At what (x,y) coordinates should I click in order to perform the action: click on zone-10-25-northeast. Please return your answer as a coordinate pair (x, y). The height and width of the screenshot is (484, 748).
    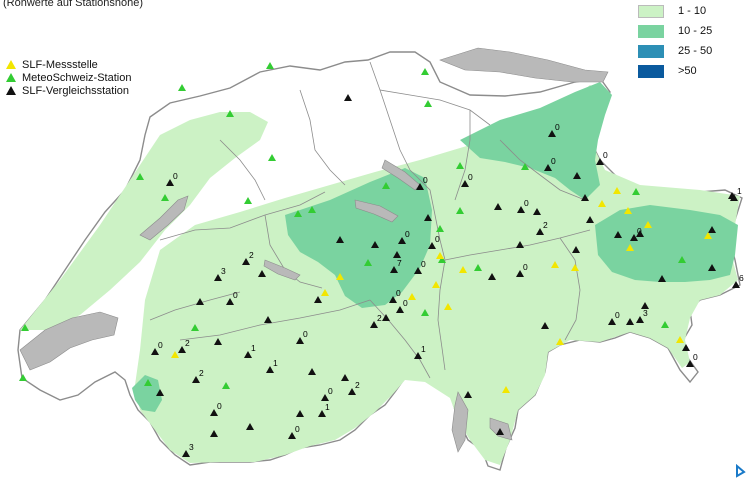
    Looking at the image, I should click on (536, 141).